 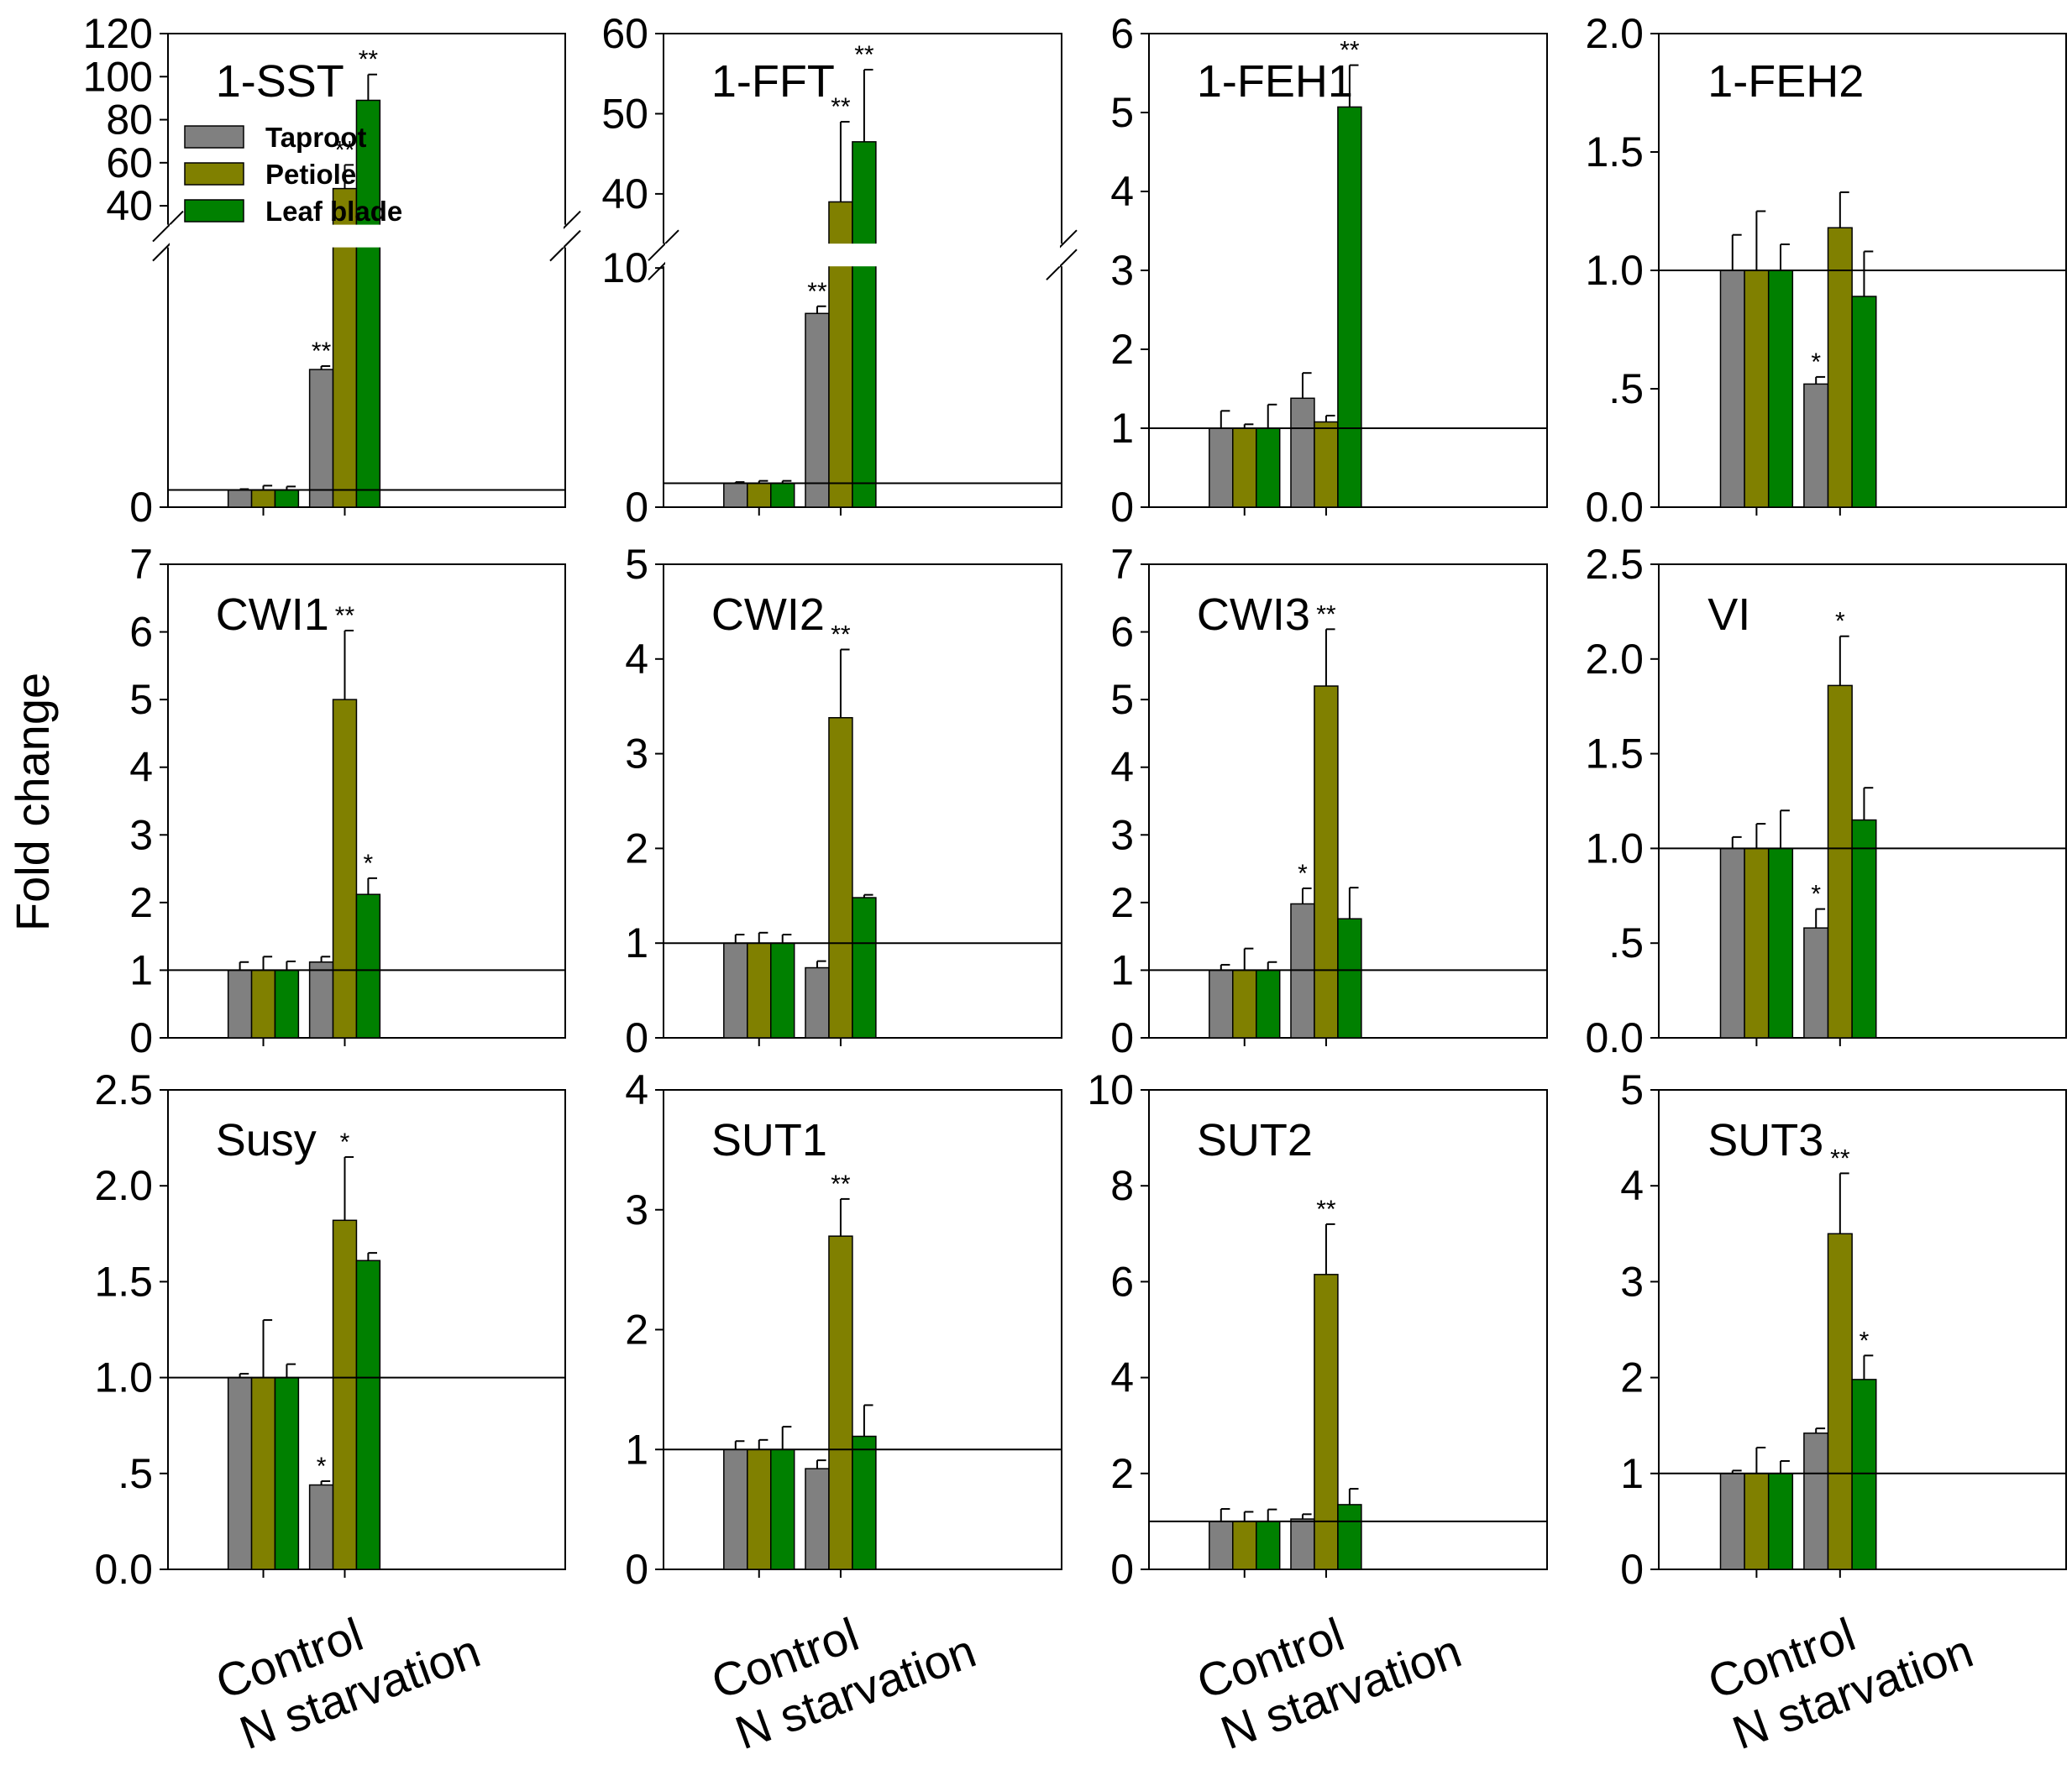 What do you see at coordinates (266, 1140) in the screenshot?
I see `panel-title: Susy` at bounding box center [266, 1140].